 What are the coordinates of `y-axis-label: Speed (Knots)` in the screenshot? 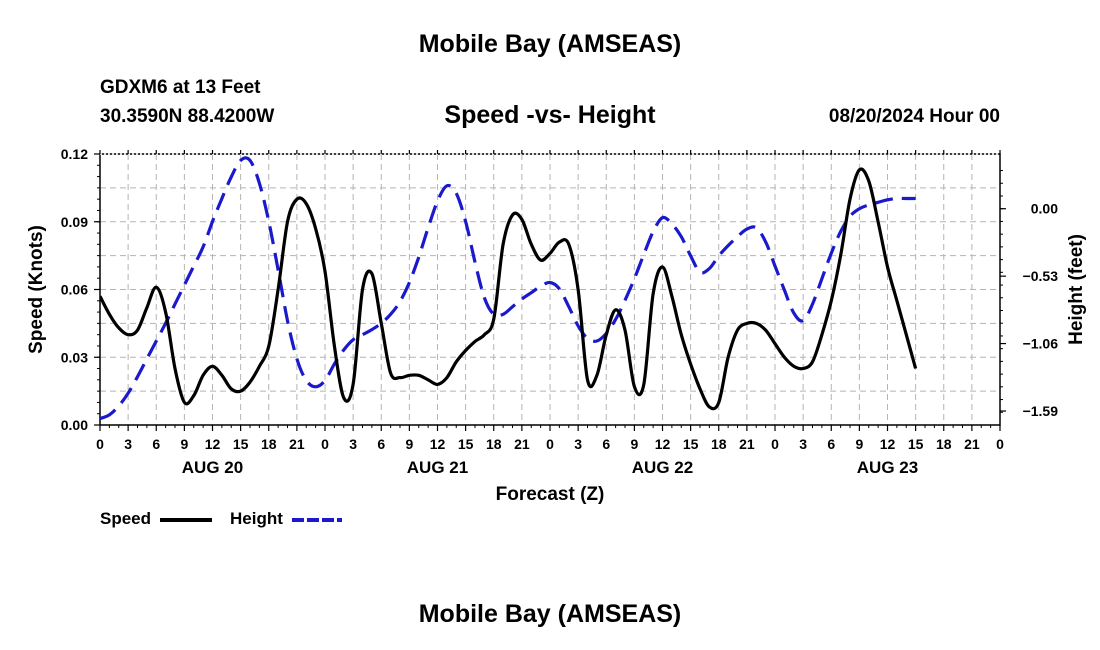 It's located at (36, 289).